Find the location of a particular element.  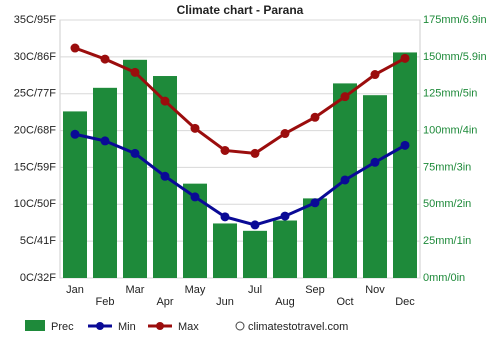

x-tick-label: Apr is located at coordinates (164, 302).